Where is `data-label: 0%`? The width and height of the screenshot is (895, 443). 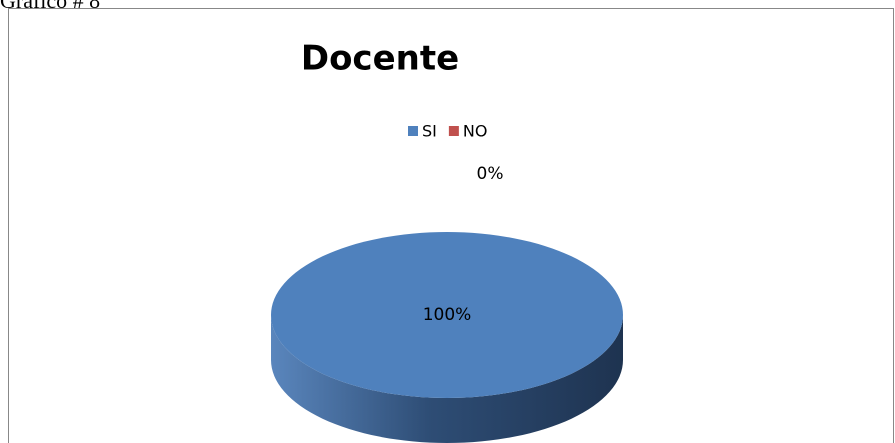
data-label: 0% is located at coordinates (490, 174).